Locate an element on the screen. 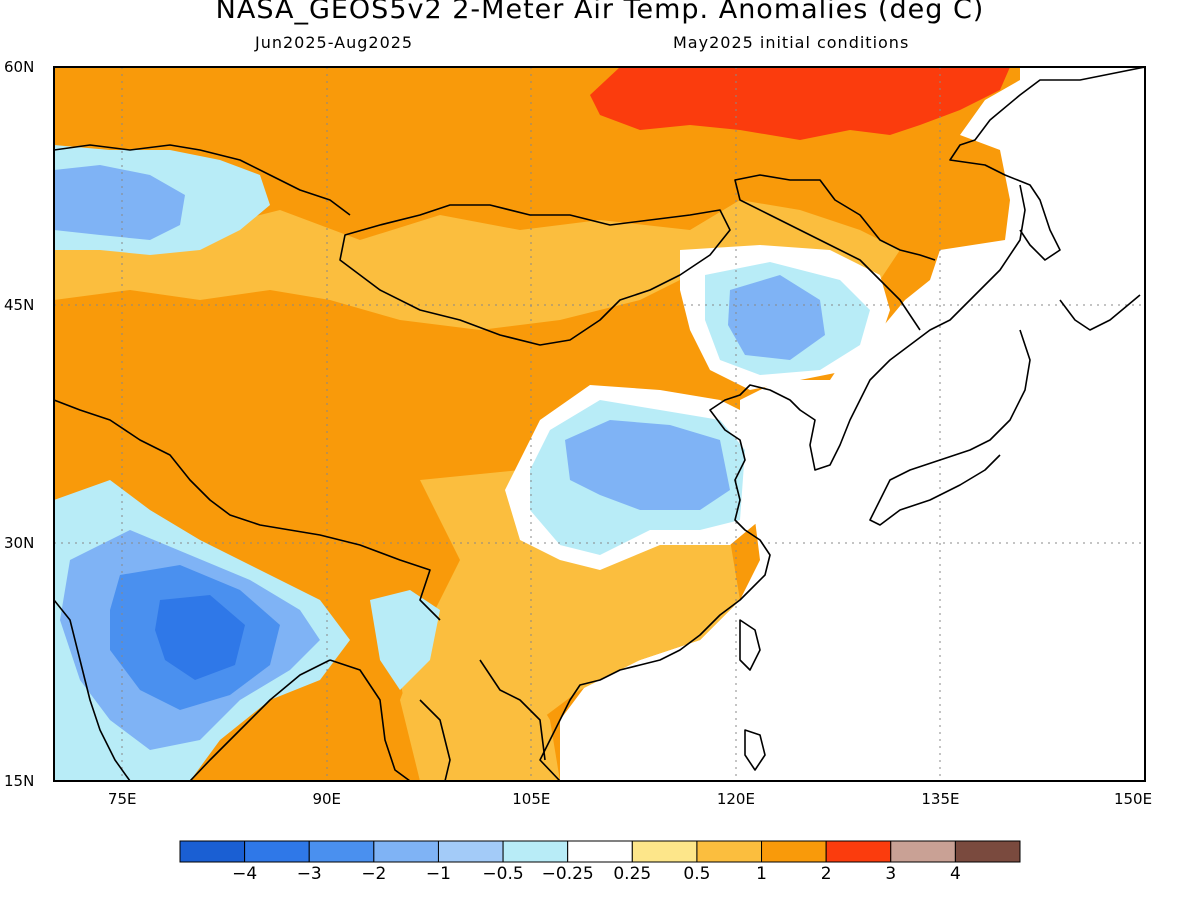  cool-center-northeast-china is located at coordinates (776, 317).